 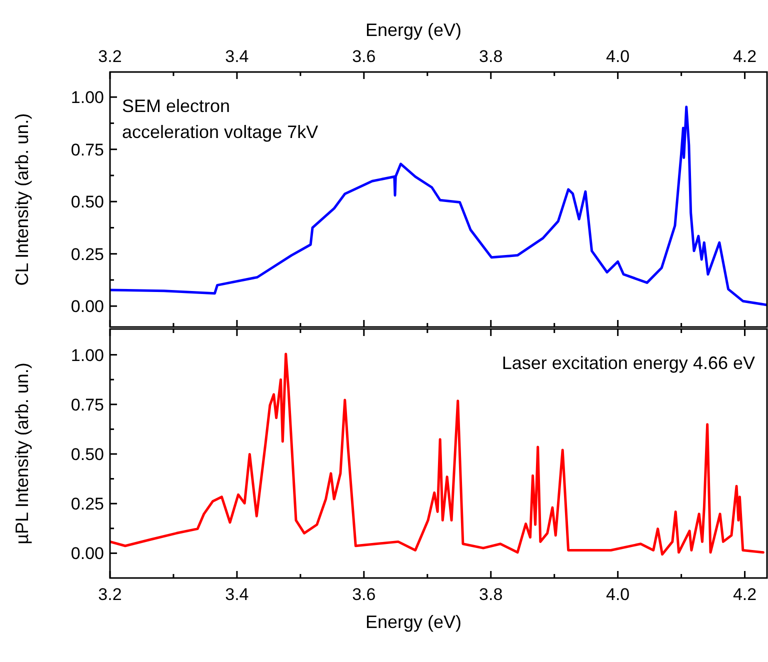 What do you see at coordinates (220, 119) in the screenshot?
I see `annotation: SEM electron acceleration voltage 7kV` at bounding box center [220, 119].